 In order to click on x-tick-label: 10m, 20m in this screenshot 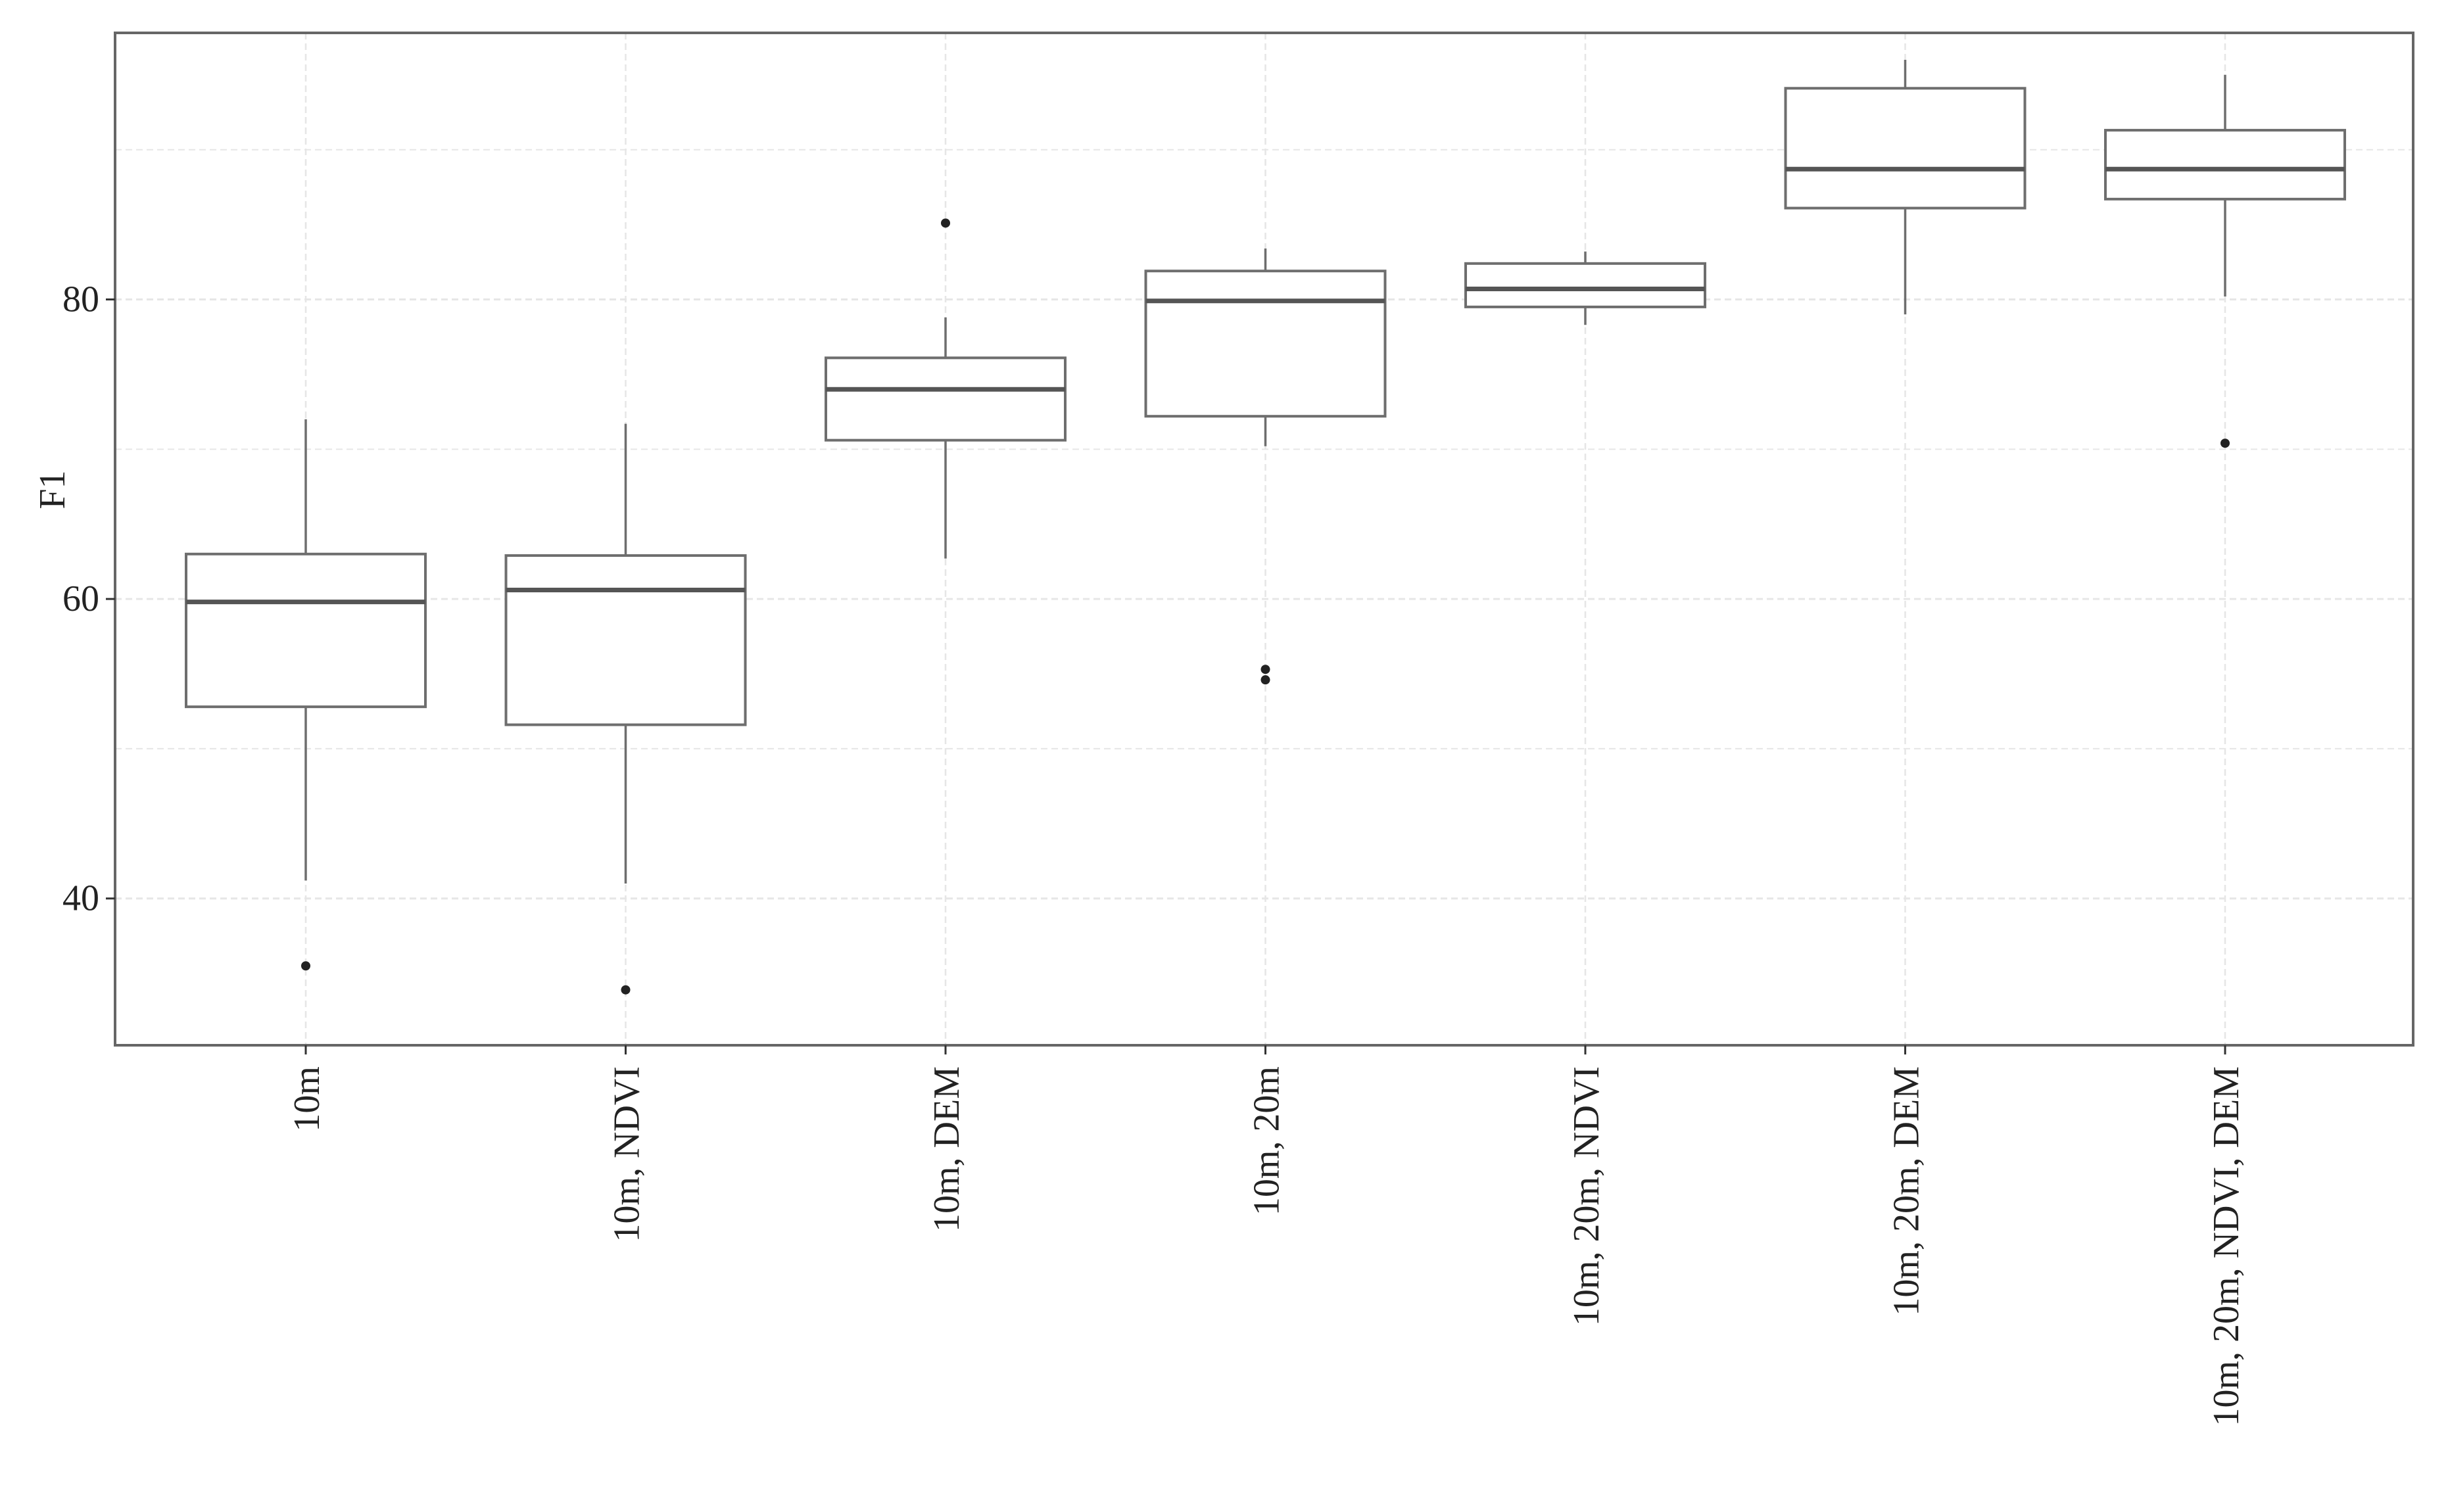, I will do `click(1267, 1141)`.